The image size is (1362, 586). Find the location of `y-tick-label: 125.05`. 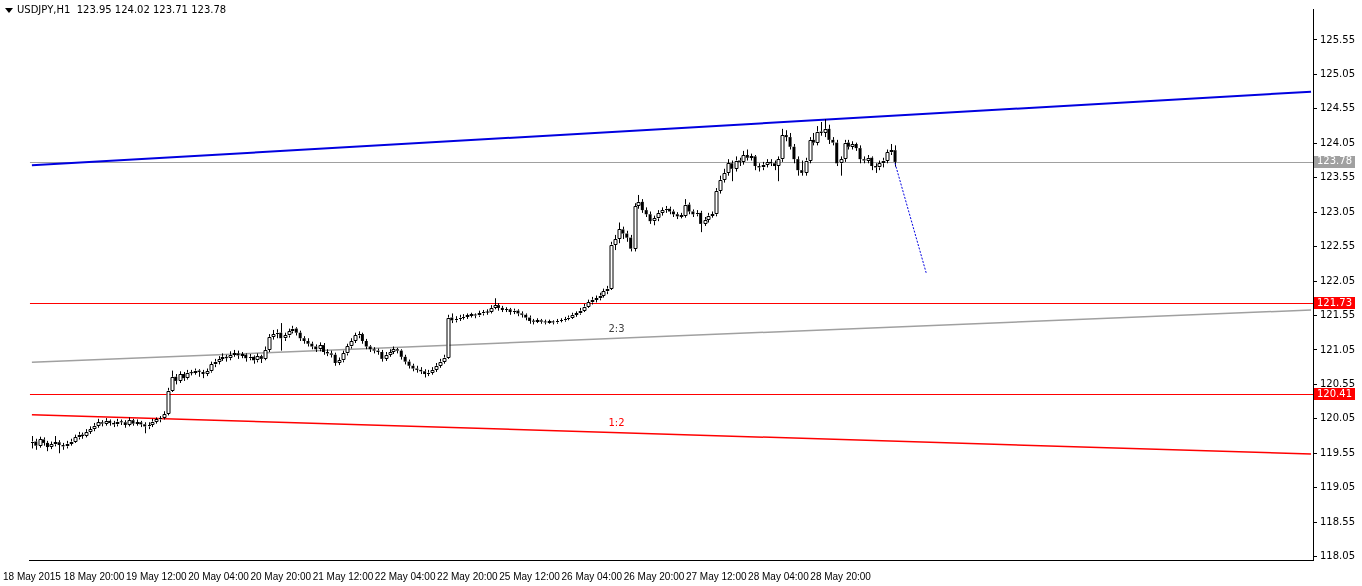

y-tick-label: 125.05 is located at coordinates (1338, 74).